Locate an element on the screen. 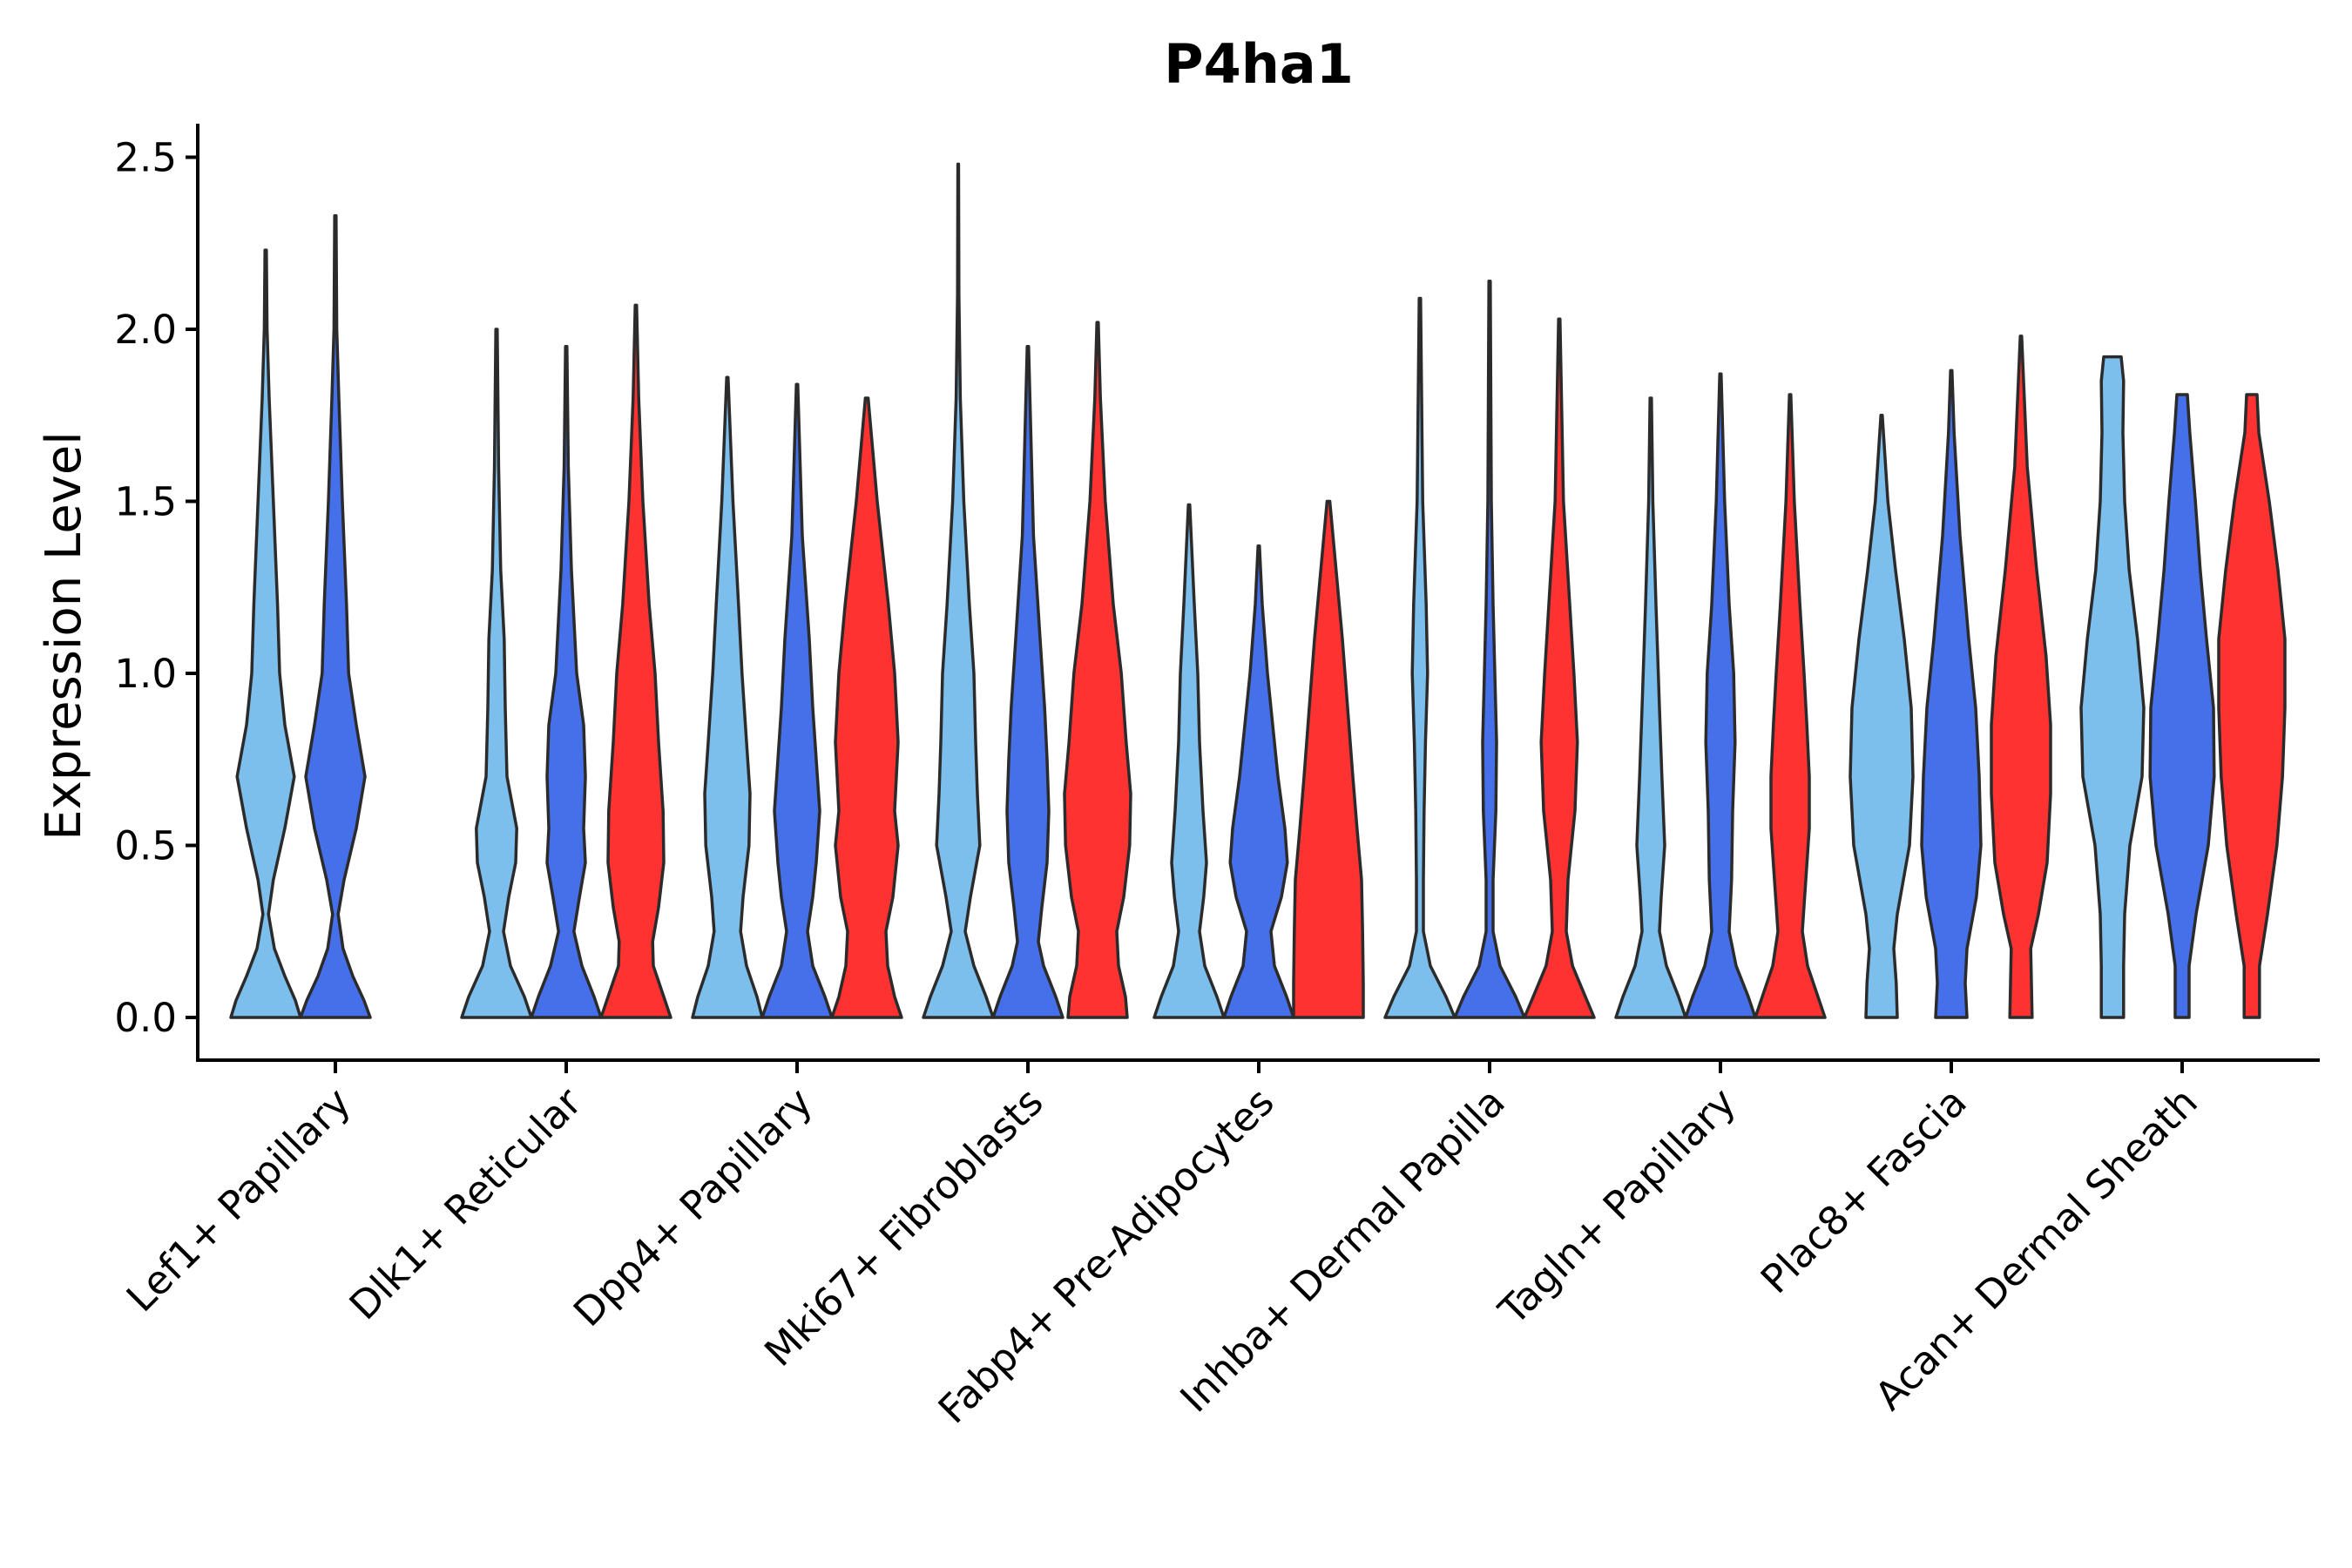 Image resolution: width=2352 pixels, height=1568 pixels. y-tick-label: 0.5 is located at coordinates (145, 846).